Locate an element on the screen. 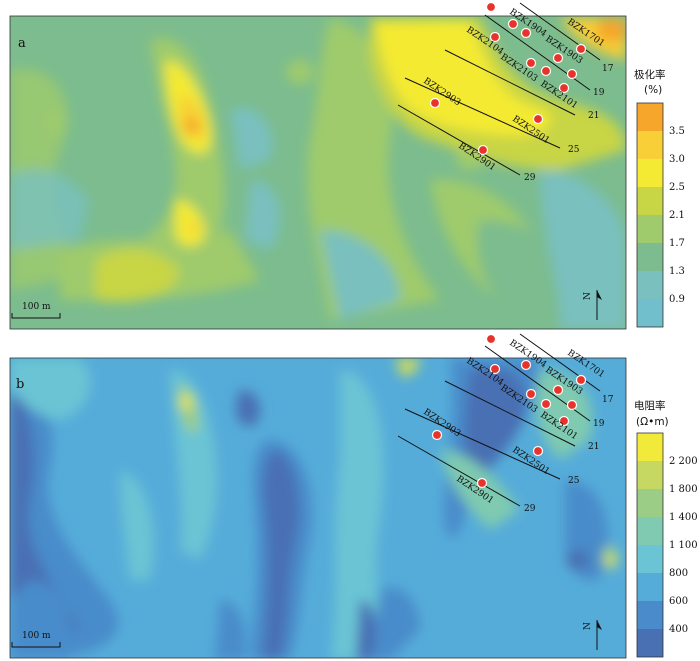 The image size is (700, 661). legend-tick-label: 1 800 is located at coordinates (683, 489).